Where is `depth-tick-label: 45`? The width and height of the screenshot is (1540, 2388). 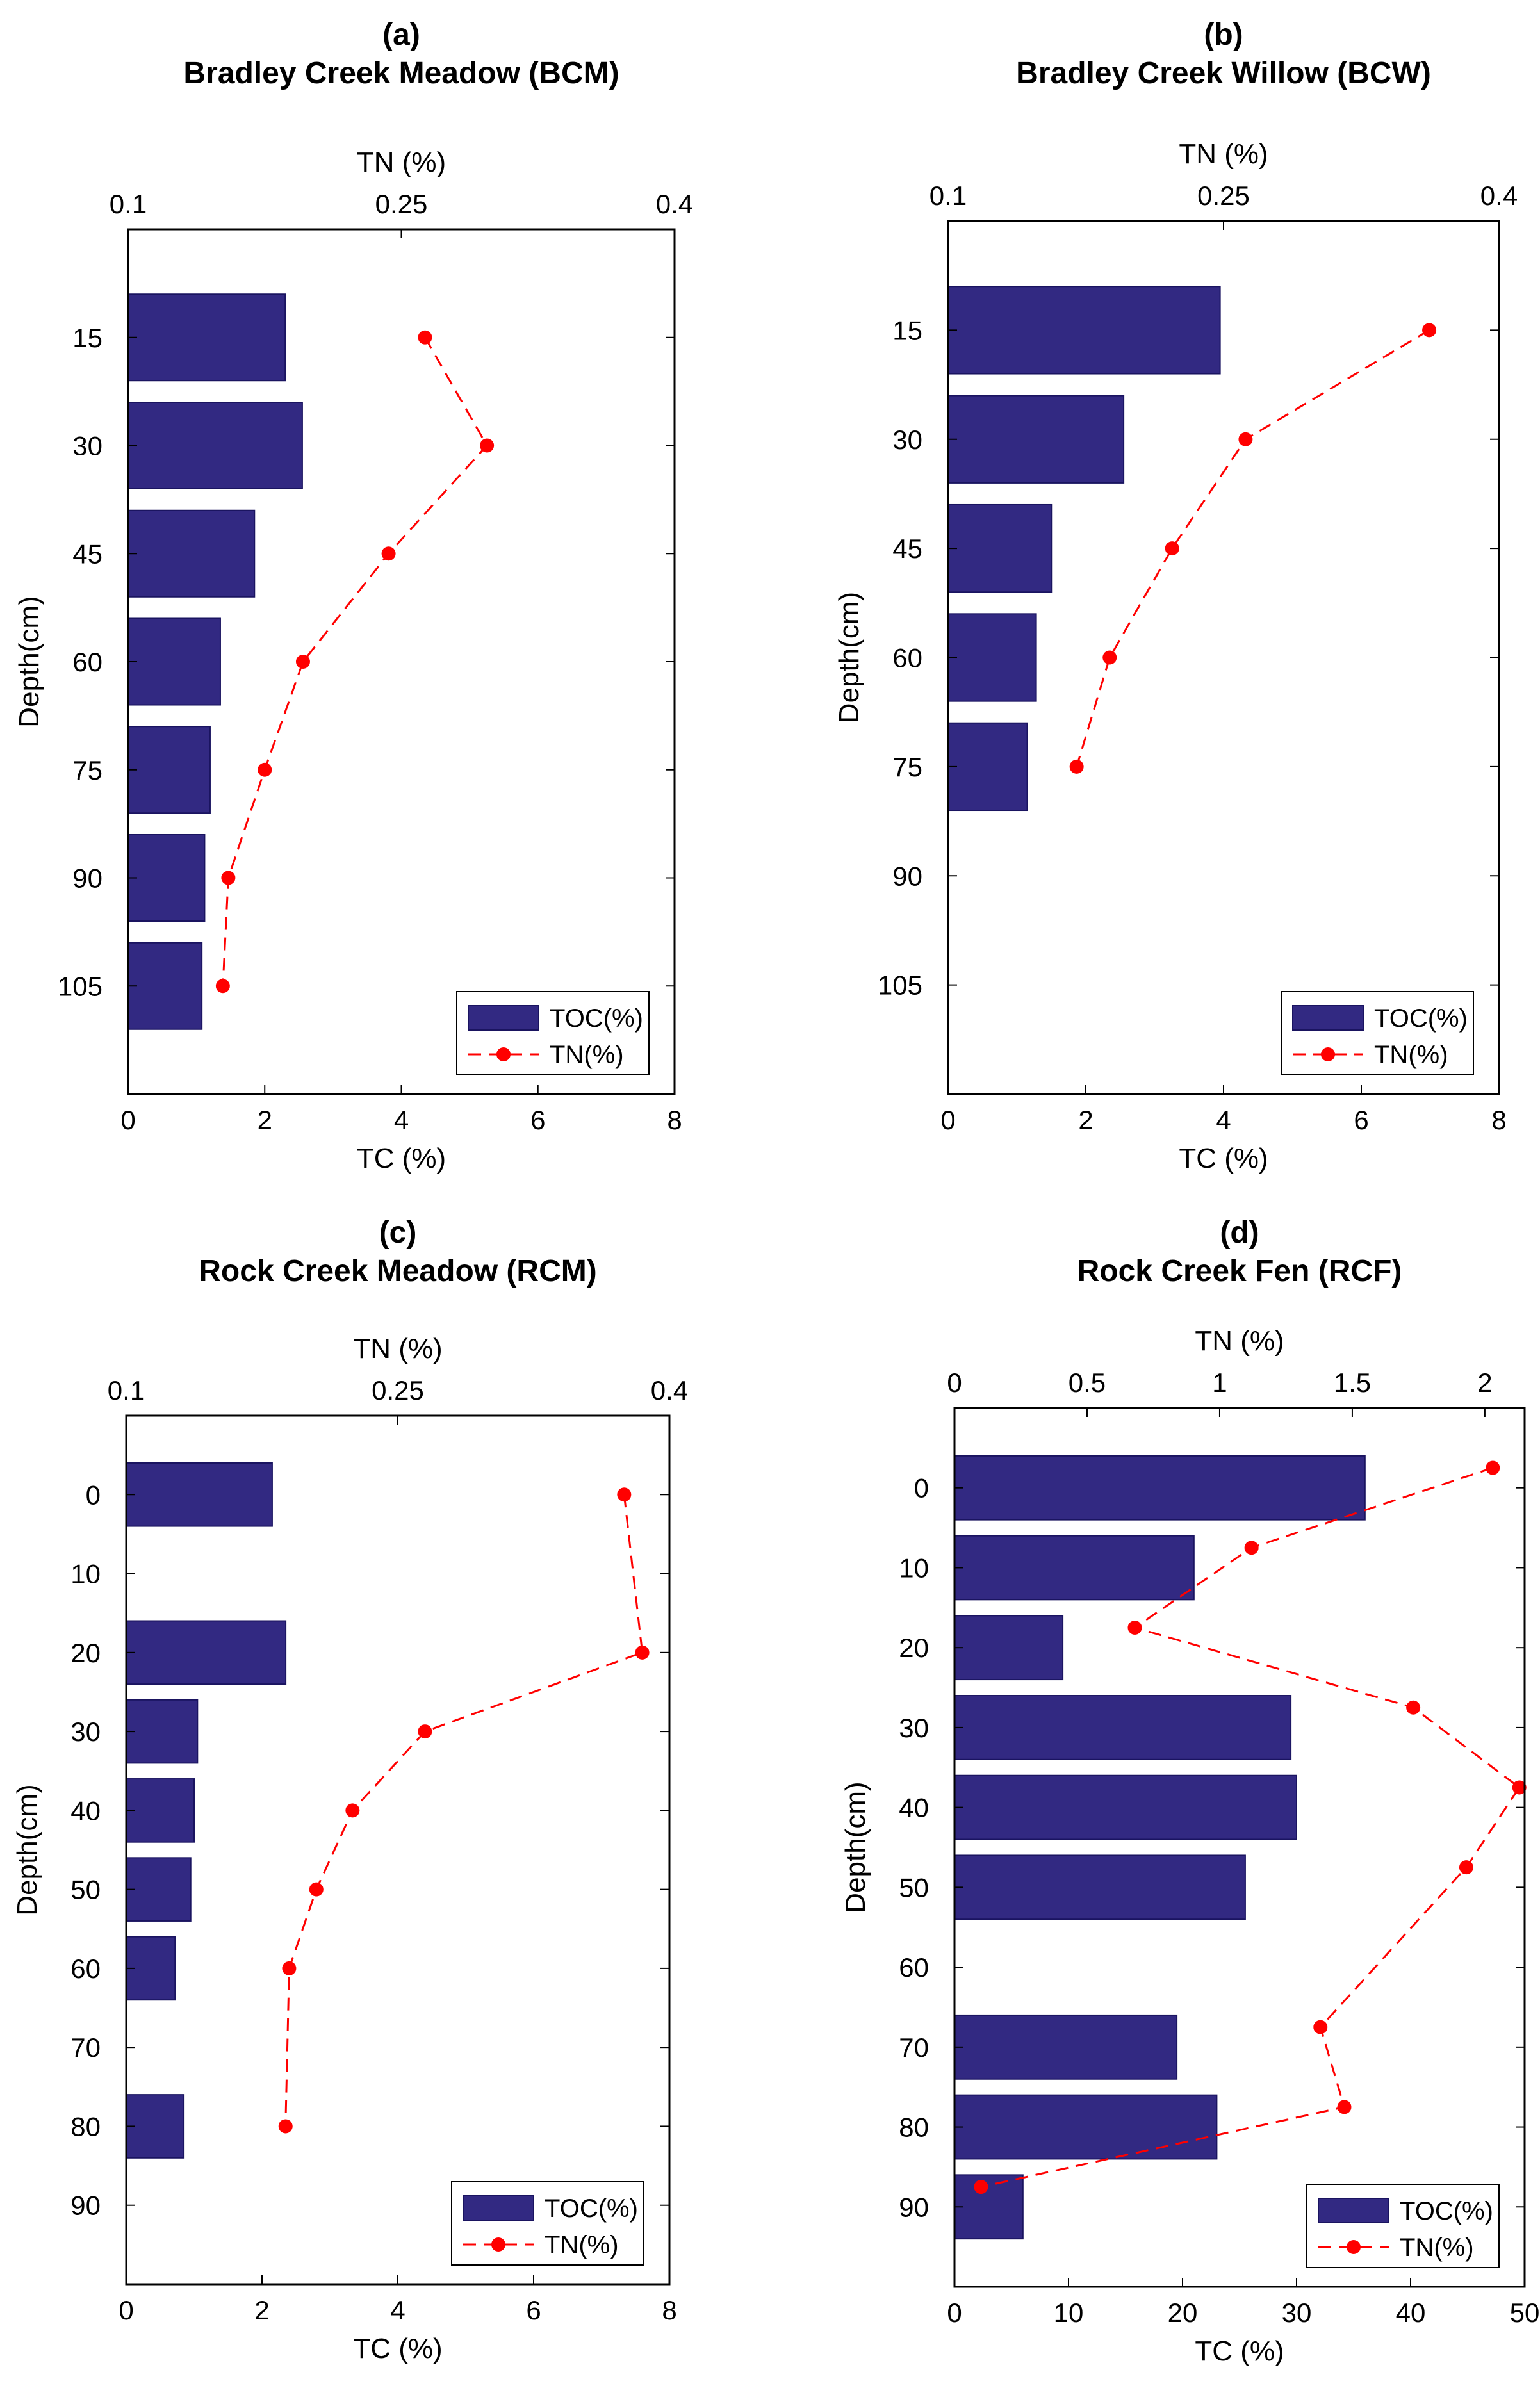 depth-tick-label: 45 is located at coordinates (907, 549).